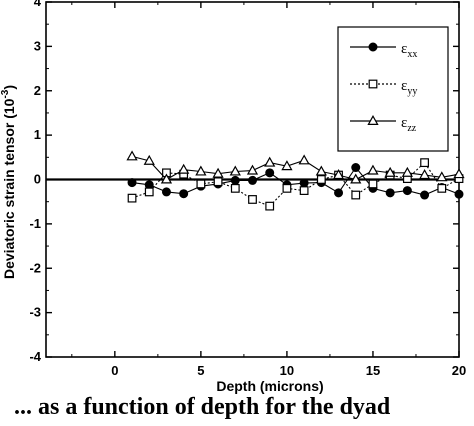 This screenshot has width=474, height=426. What do you see at coordinates (202, 407) in the screenshot?
I see `figure-caption: ... as a function of depth for the dyad` at bounding box center [202, 407].